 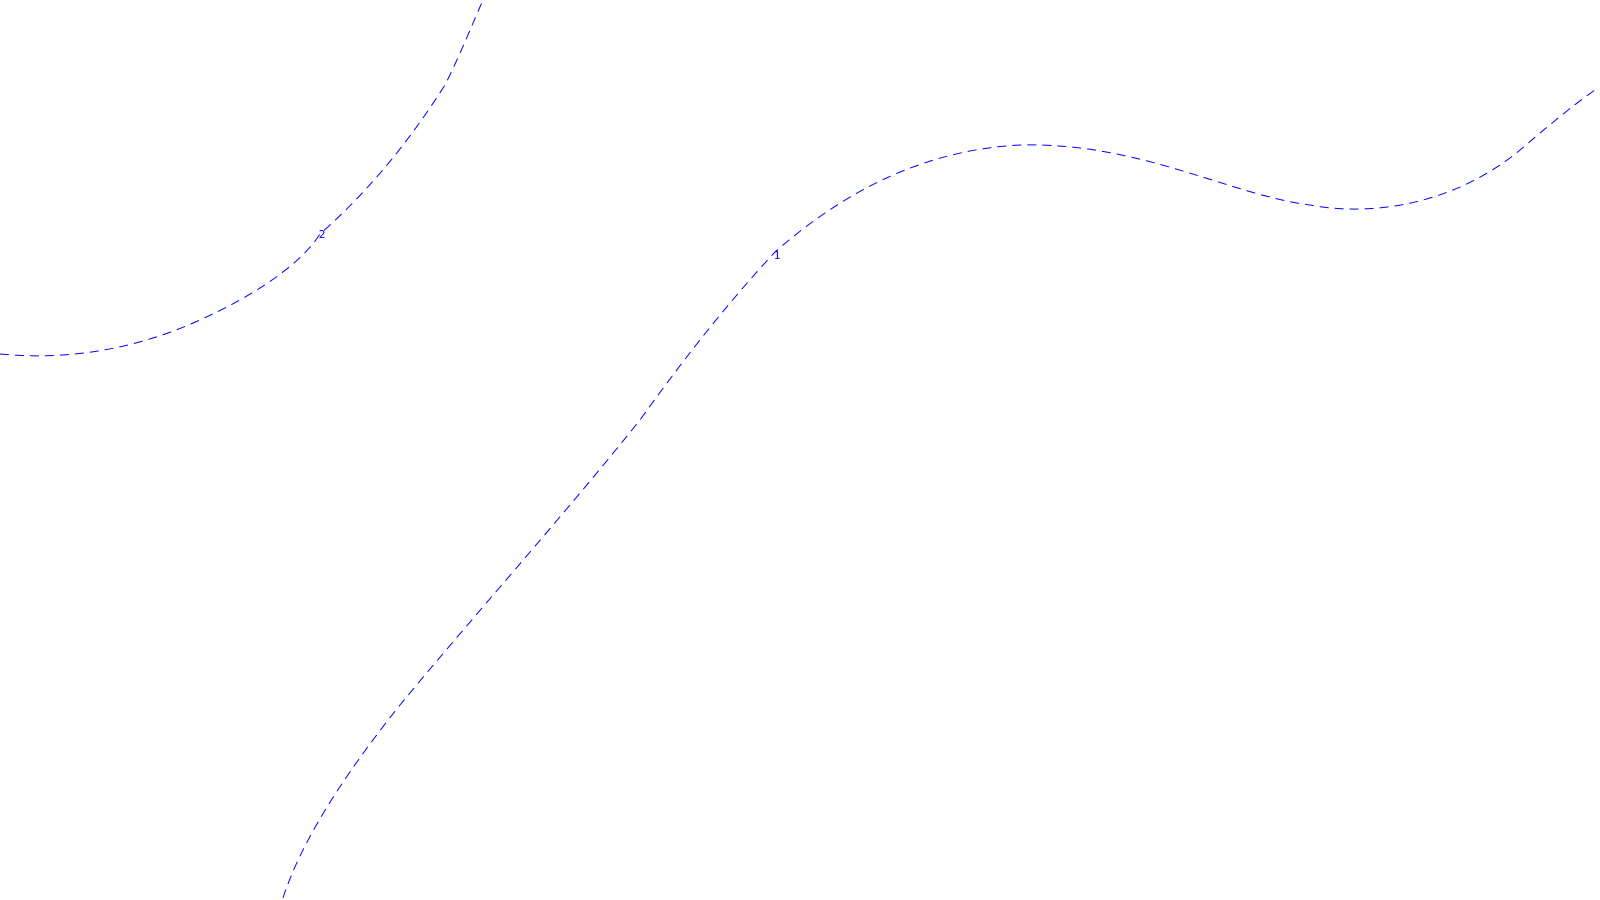 I want to click on contour-label-2: 2, so click(x=322, y=234).